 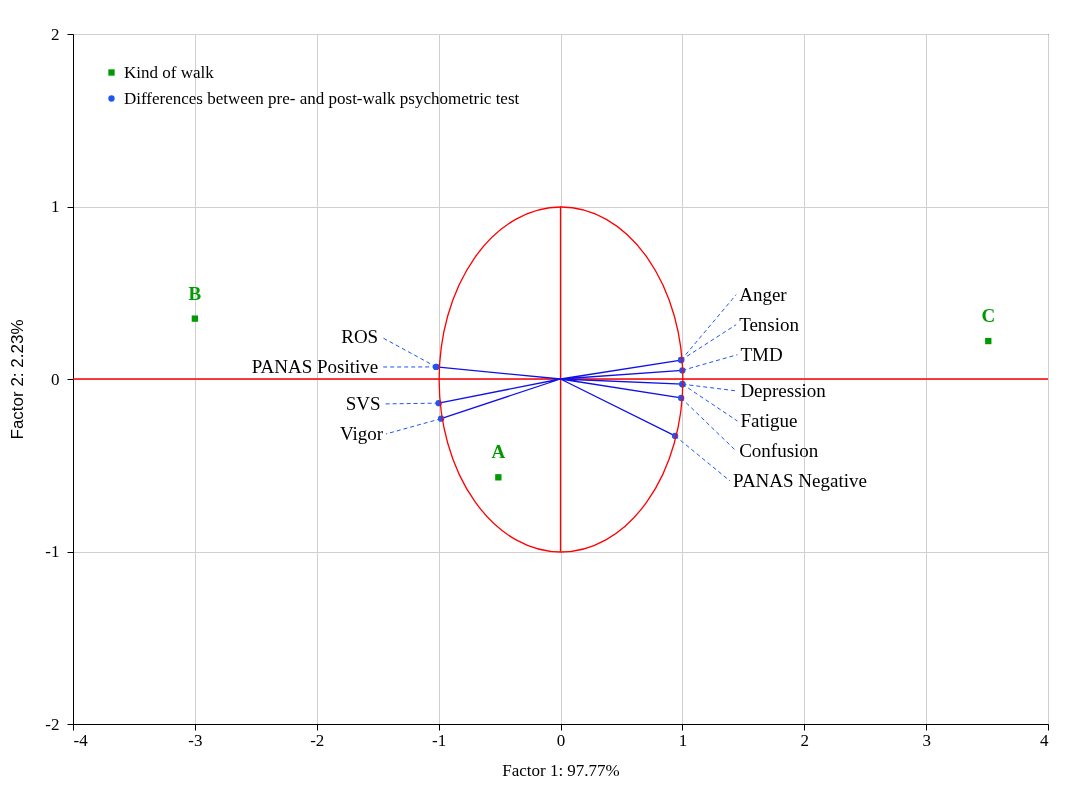 What do you see at coordinates (360, 336) in the screenshot?
I see `data-label: ROS` at bounding box center [360, 336].